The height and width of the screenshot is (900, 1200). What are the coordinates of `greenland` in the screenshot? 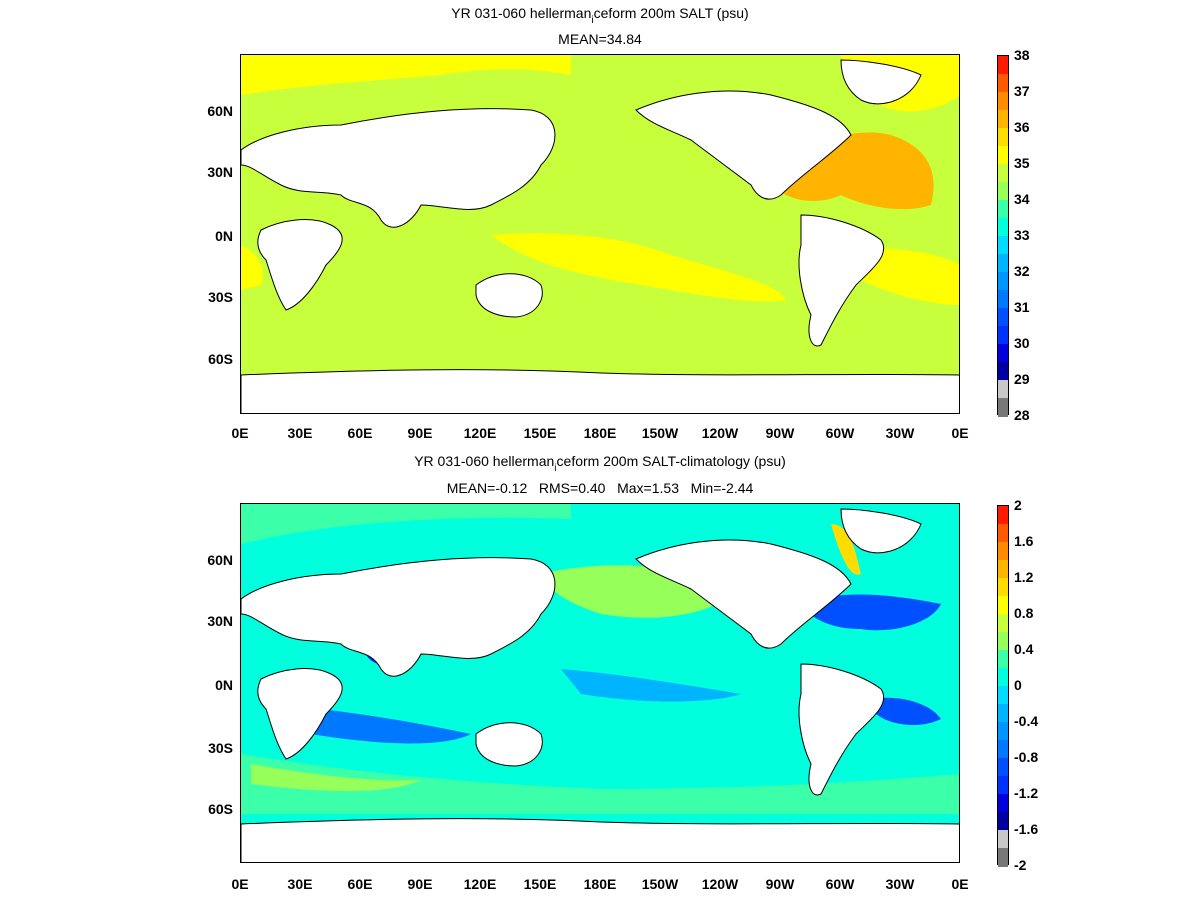 It's located at (881, 82).